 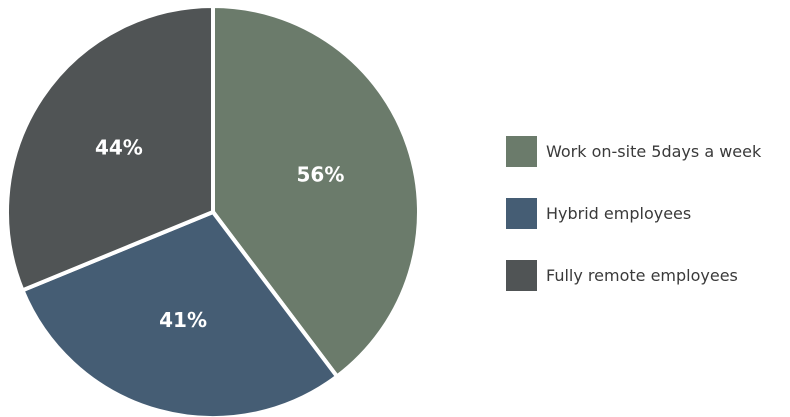 What do you see at coordinates (642, 275) in the screenshot?
I see `legend-label-remote: Fully remote employees` at bounding box center [642, 275].